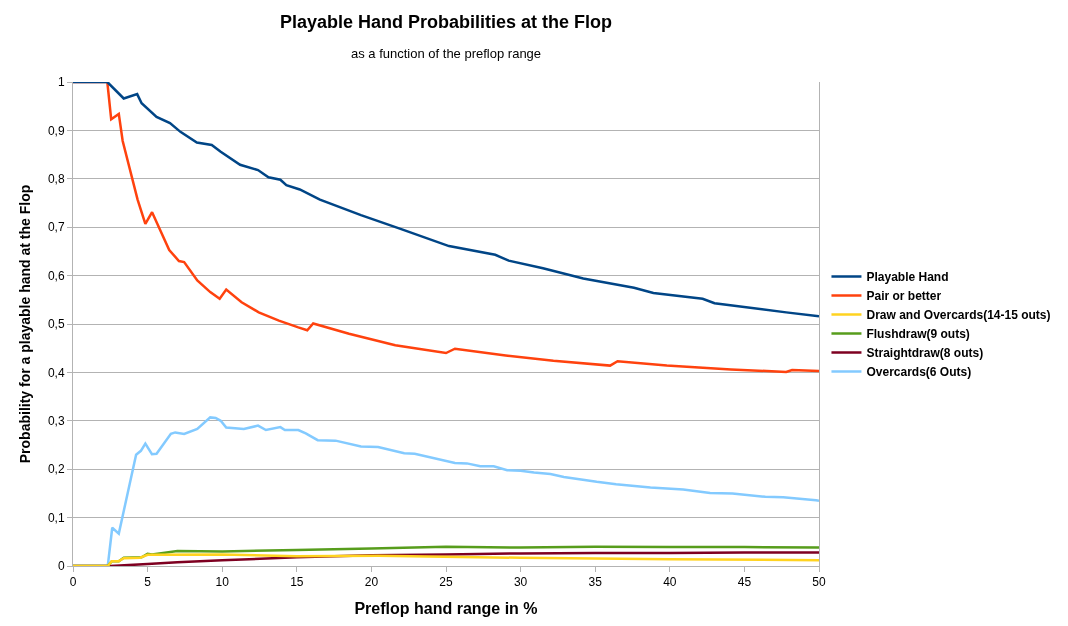  I want to click on legend-label: Overcards(6 Outs), so click(919, 372).